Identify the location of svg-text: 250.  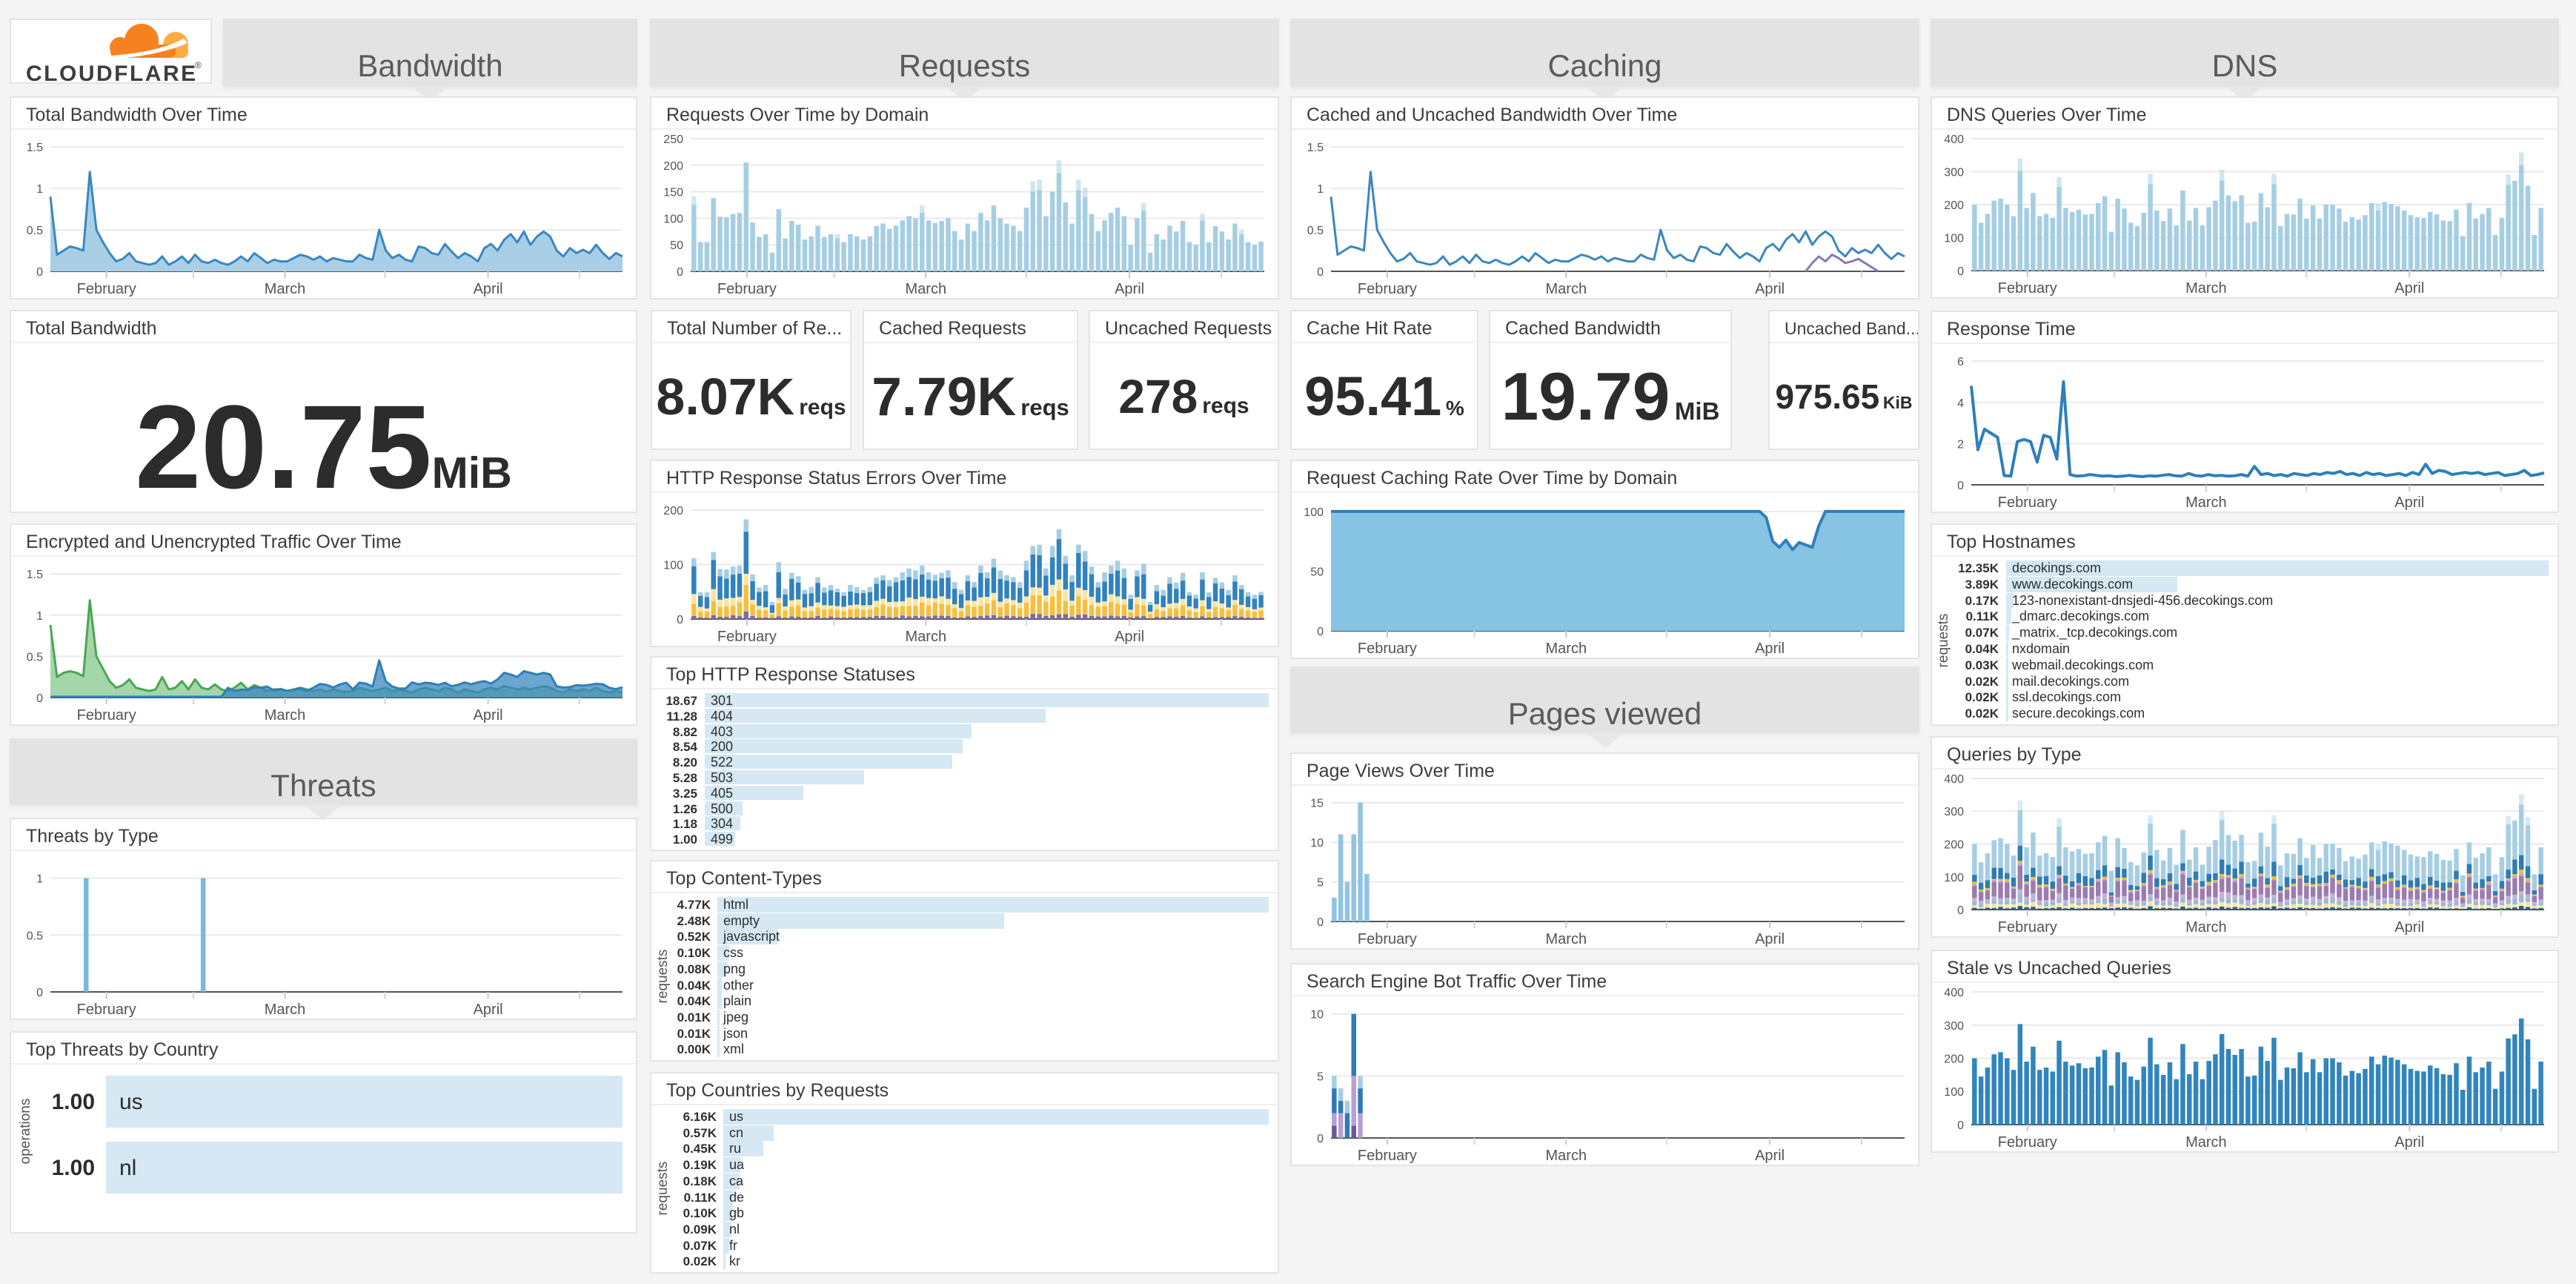
(673, 139).